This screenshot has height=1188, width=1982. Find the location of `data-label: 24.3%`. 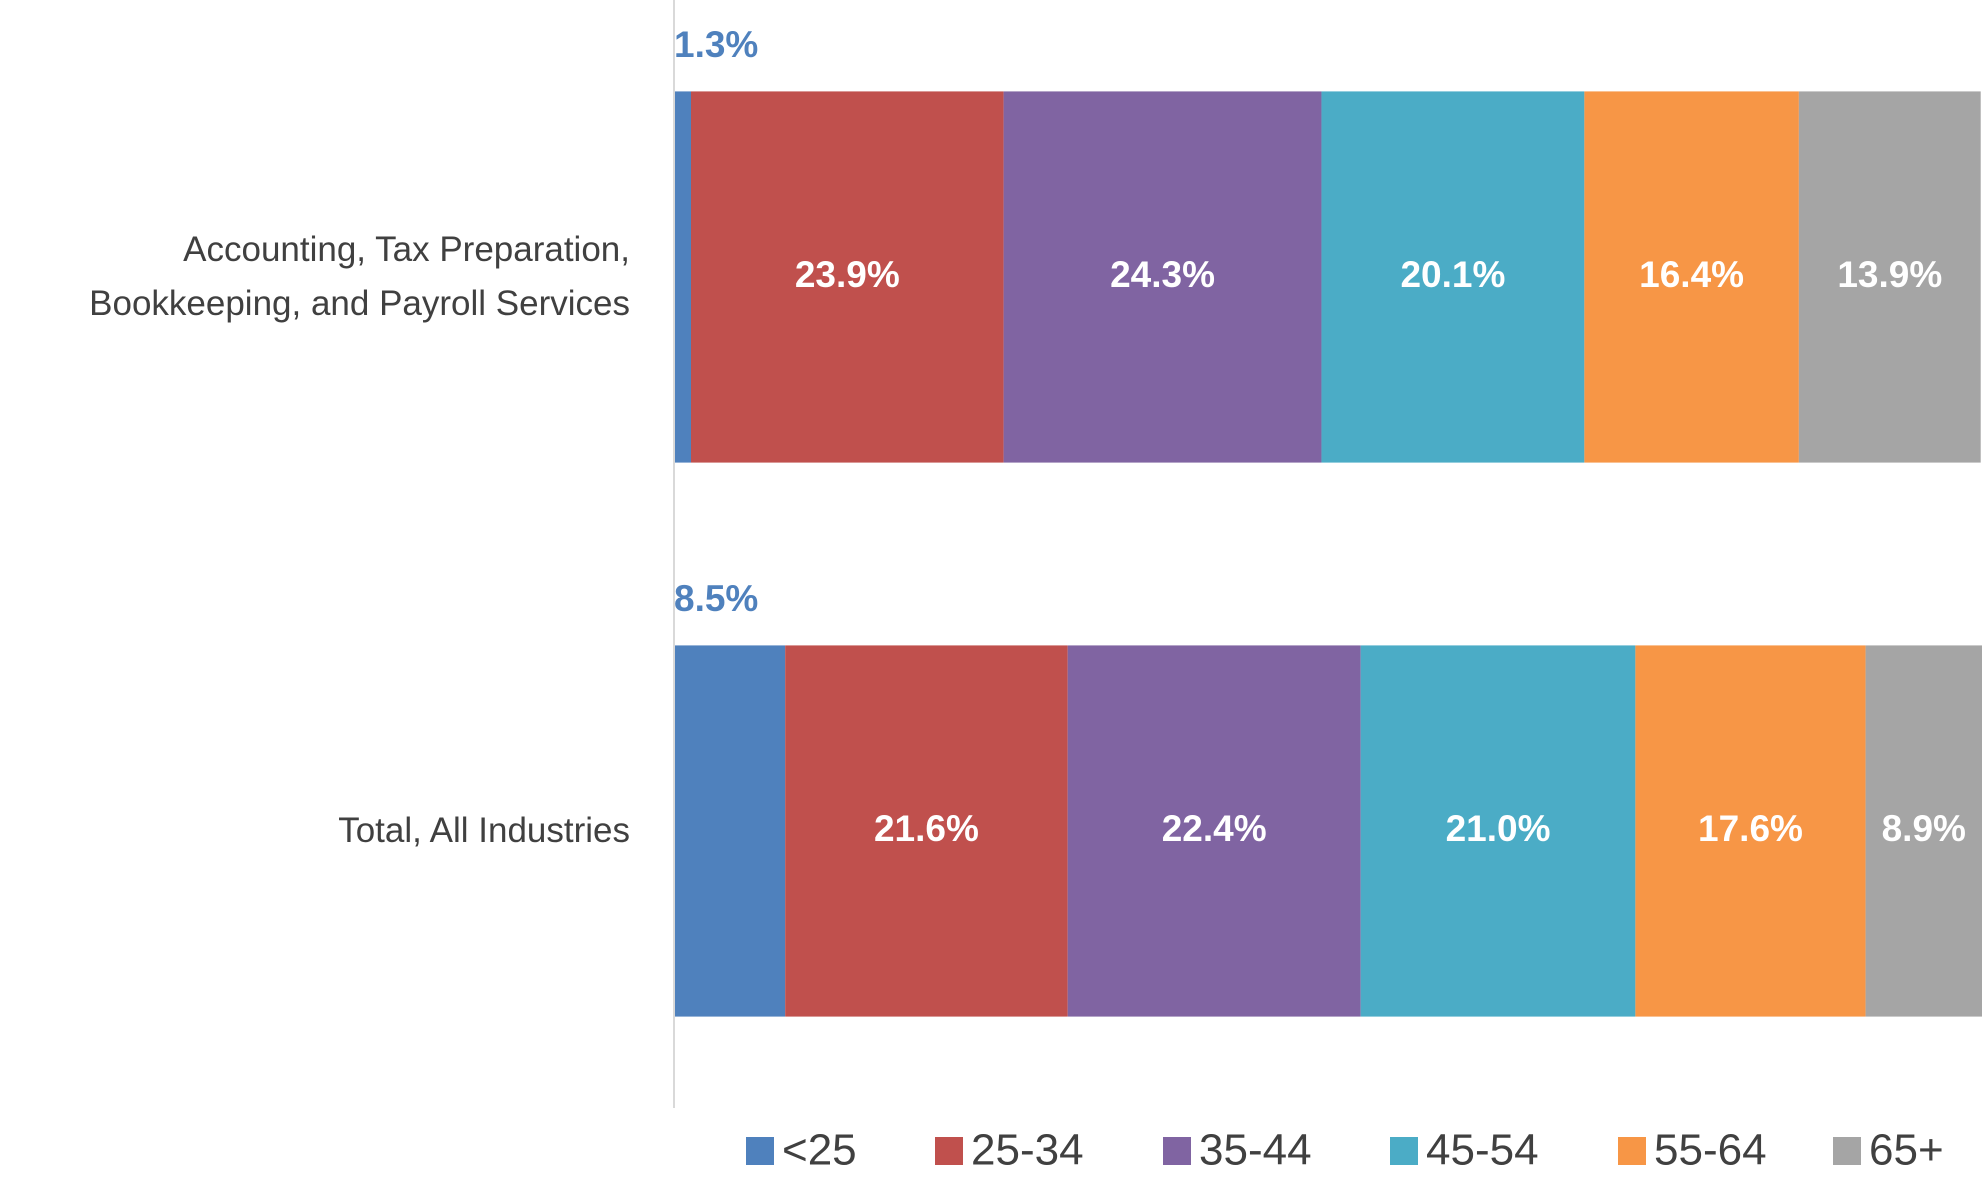

data-label: 24.3% is located at coordinates (1162, 274).